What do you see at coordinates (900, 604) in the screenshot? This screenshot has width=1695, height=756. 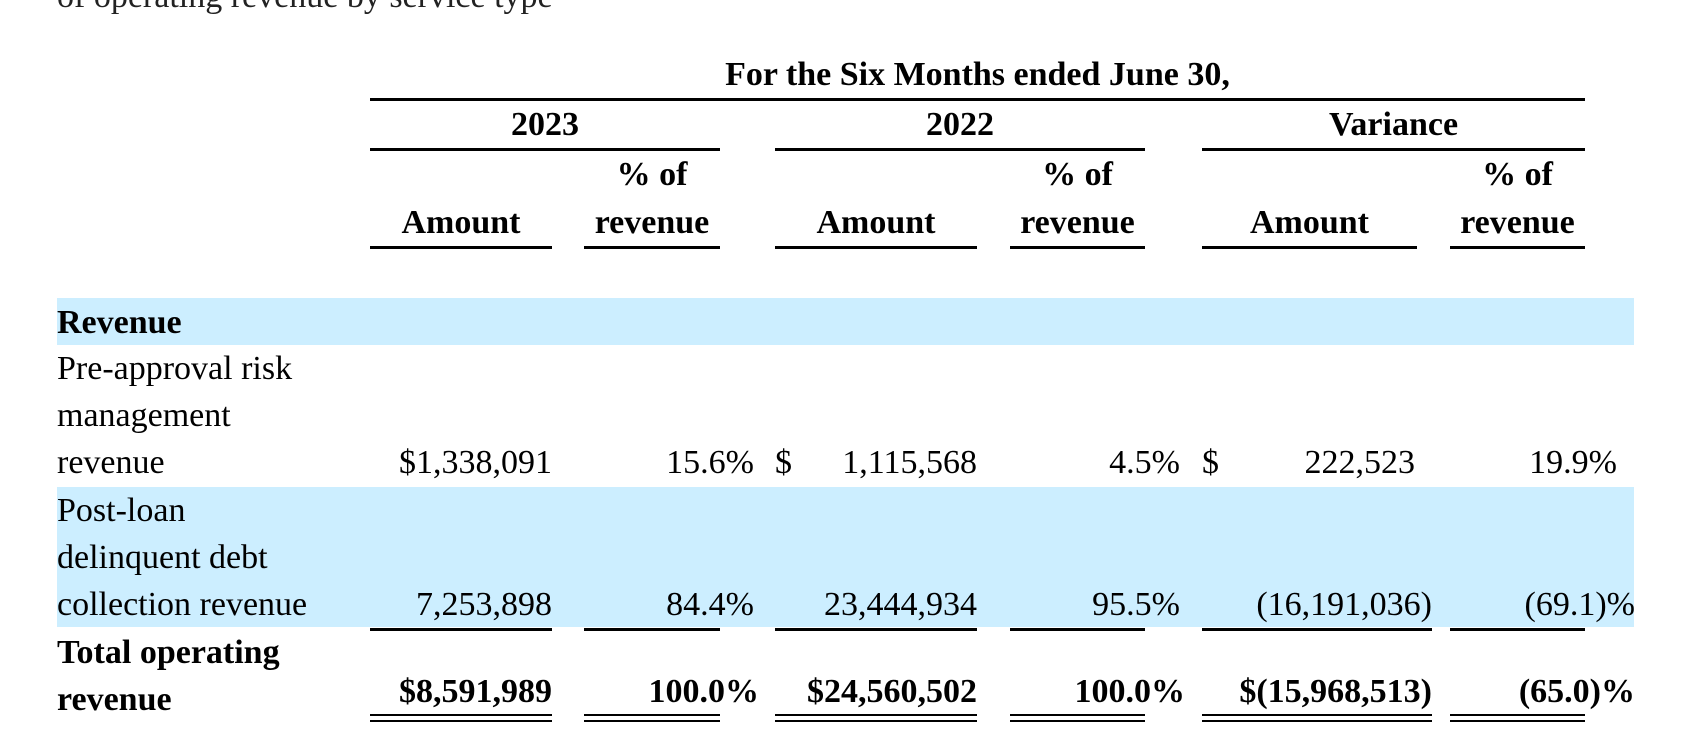 I see `row-postloan-2022-amount: 23,444,934` at bounding box center [900, 604].